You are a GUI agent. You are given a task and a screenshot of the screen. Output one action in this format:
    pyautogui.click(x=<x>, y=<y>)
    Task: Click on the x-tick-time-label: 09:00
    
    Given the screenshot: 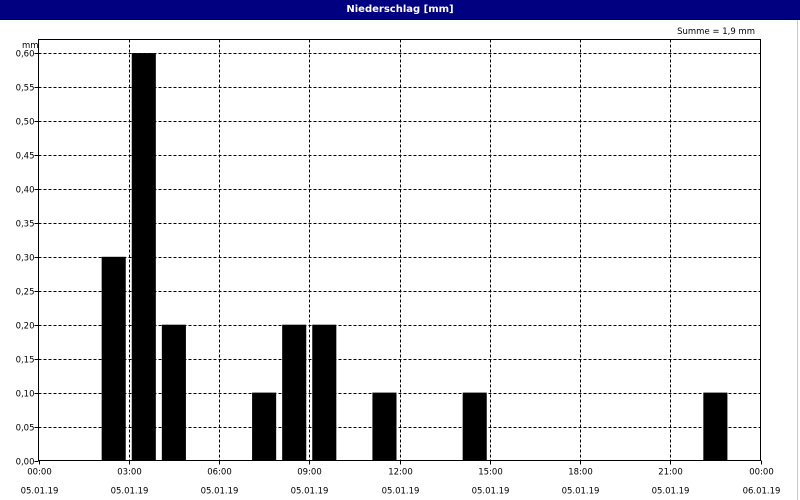 What is the action you would take?
    pyautogui.click(x=309, y=473)
    